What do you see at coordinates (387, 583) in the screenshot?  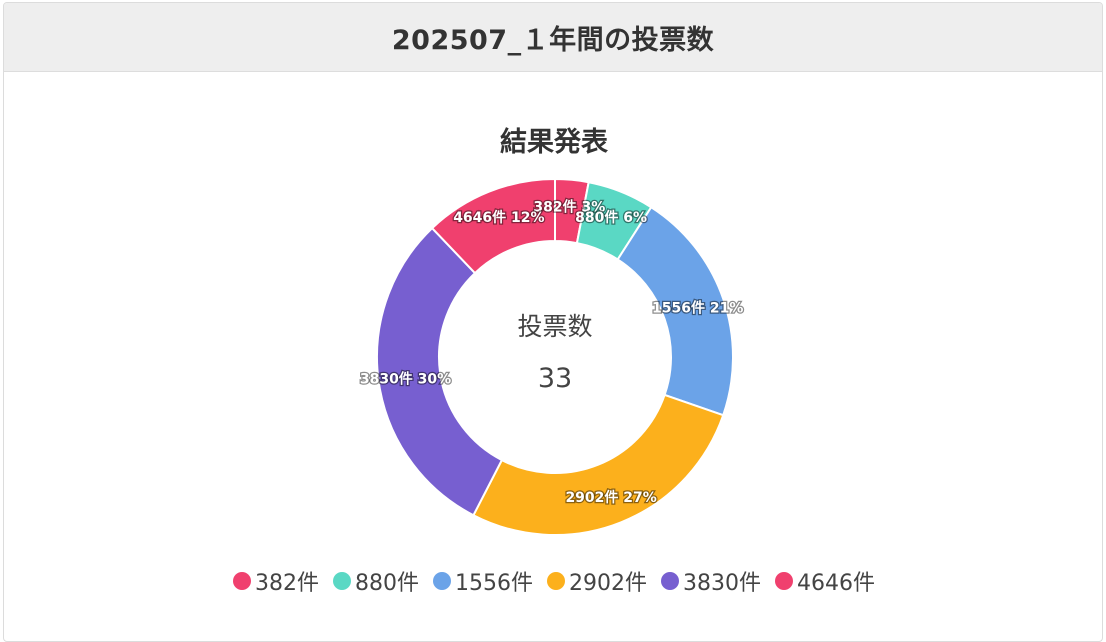 I see `legend-label: 880件` at bounding box center [387, 583].